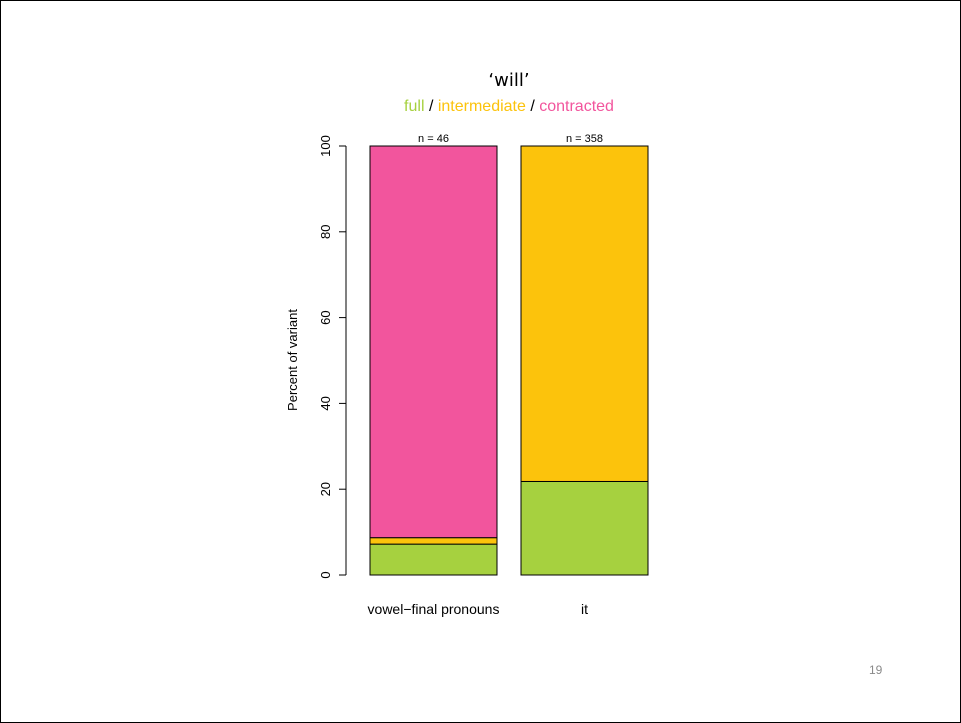 This screenshot has height=723, width=961. What do you see at coordinates (292, 360) in the screenshot?
I see `y-axis-label: Percent of variant` at bounding box center [292, 360].